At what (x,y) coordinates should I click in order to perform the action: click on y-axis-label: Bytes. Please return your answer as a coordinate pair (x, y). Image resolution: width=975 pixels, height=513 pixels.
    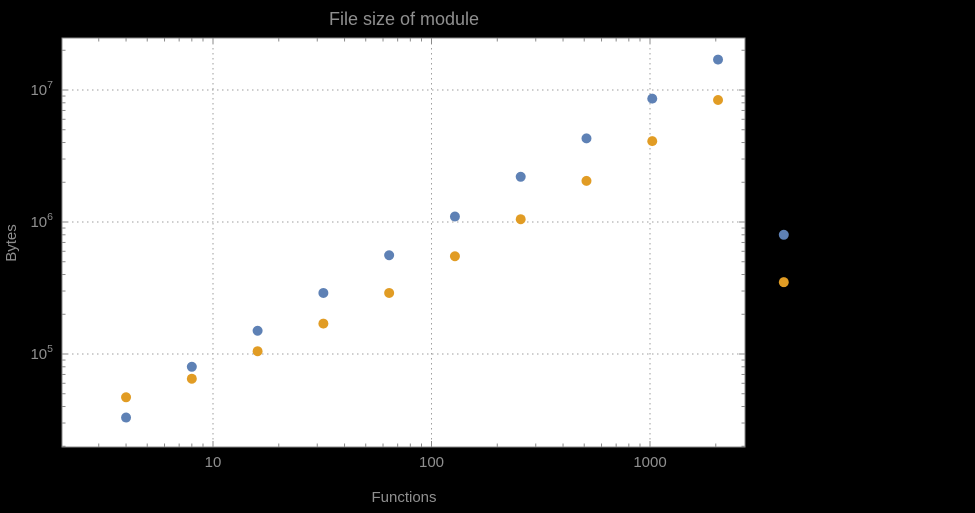
    Looking at the image, I should click on (11, 243).